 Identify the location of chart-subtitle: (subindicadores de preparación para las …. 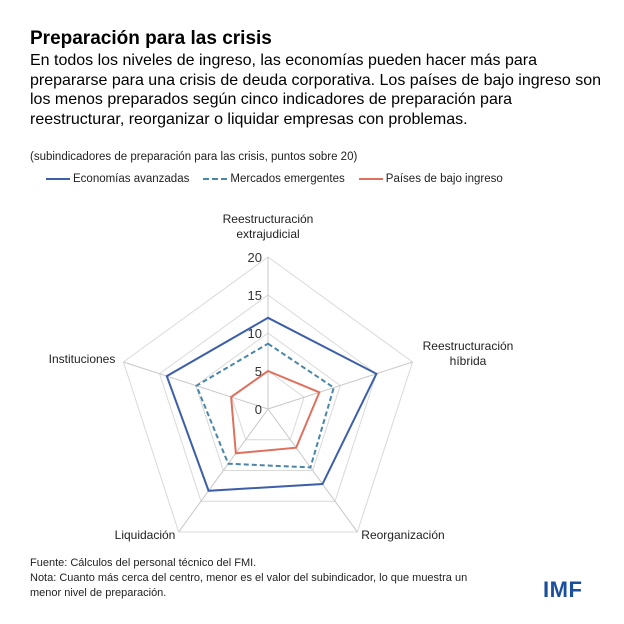
(194, 157).